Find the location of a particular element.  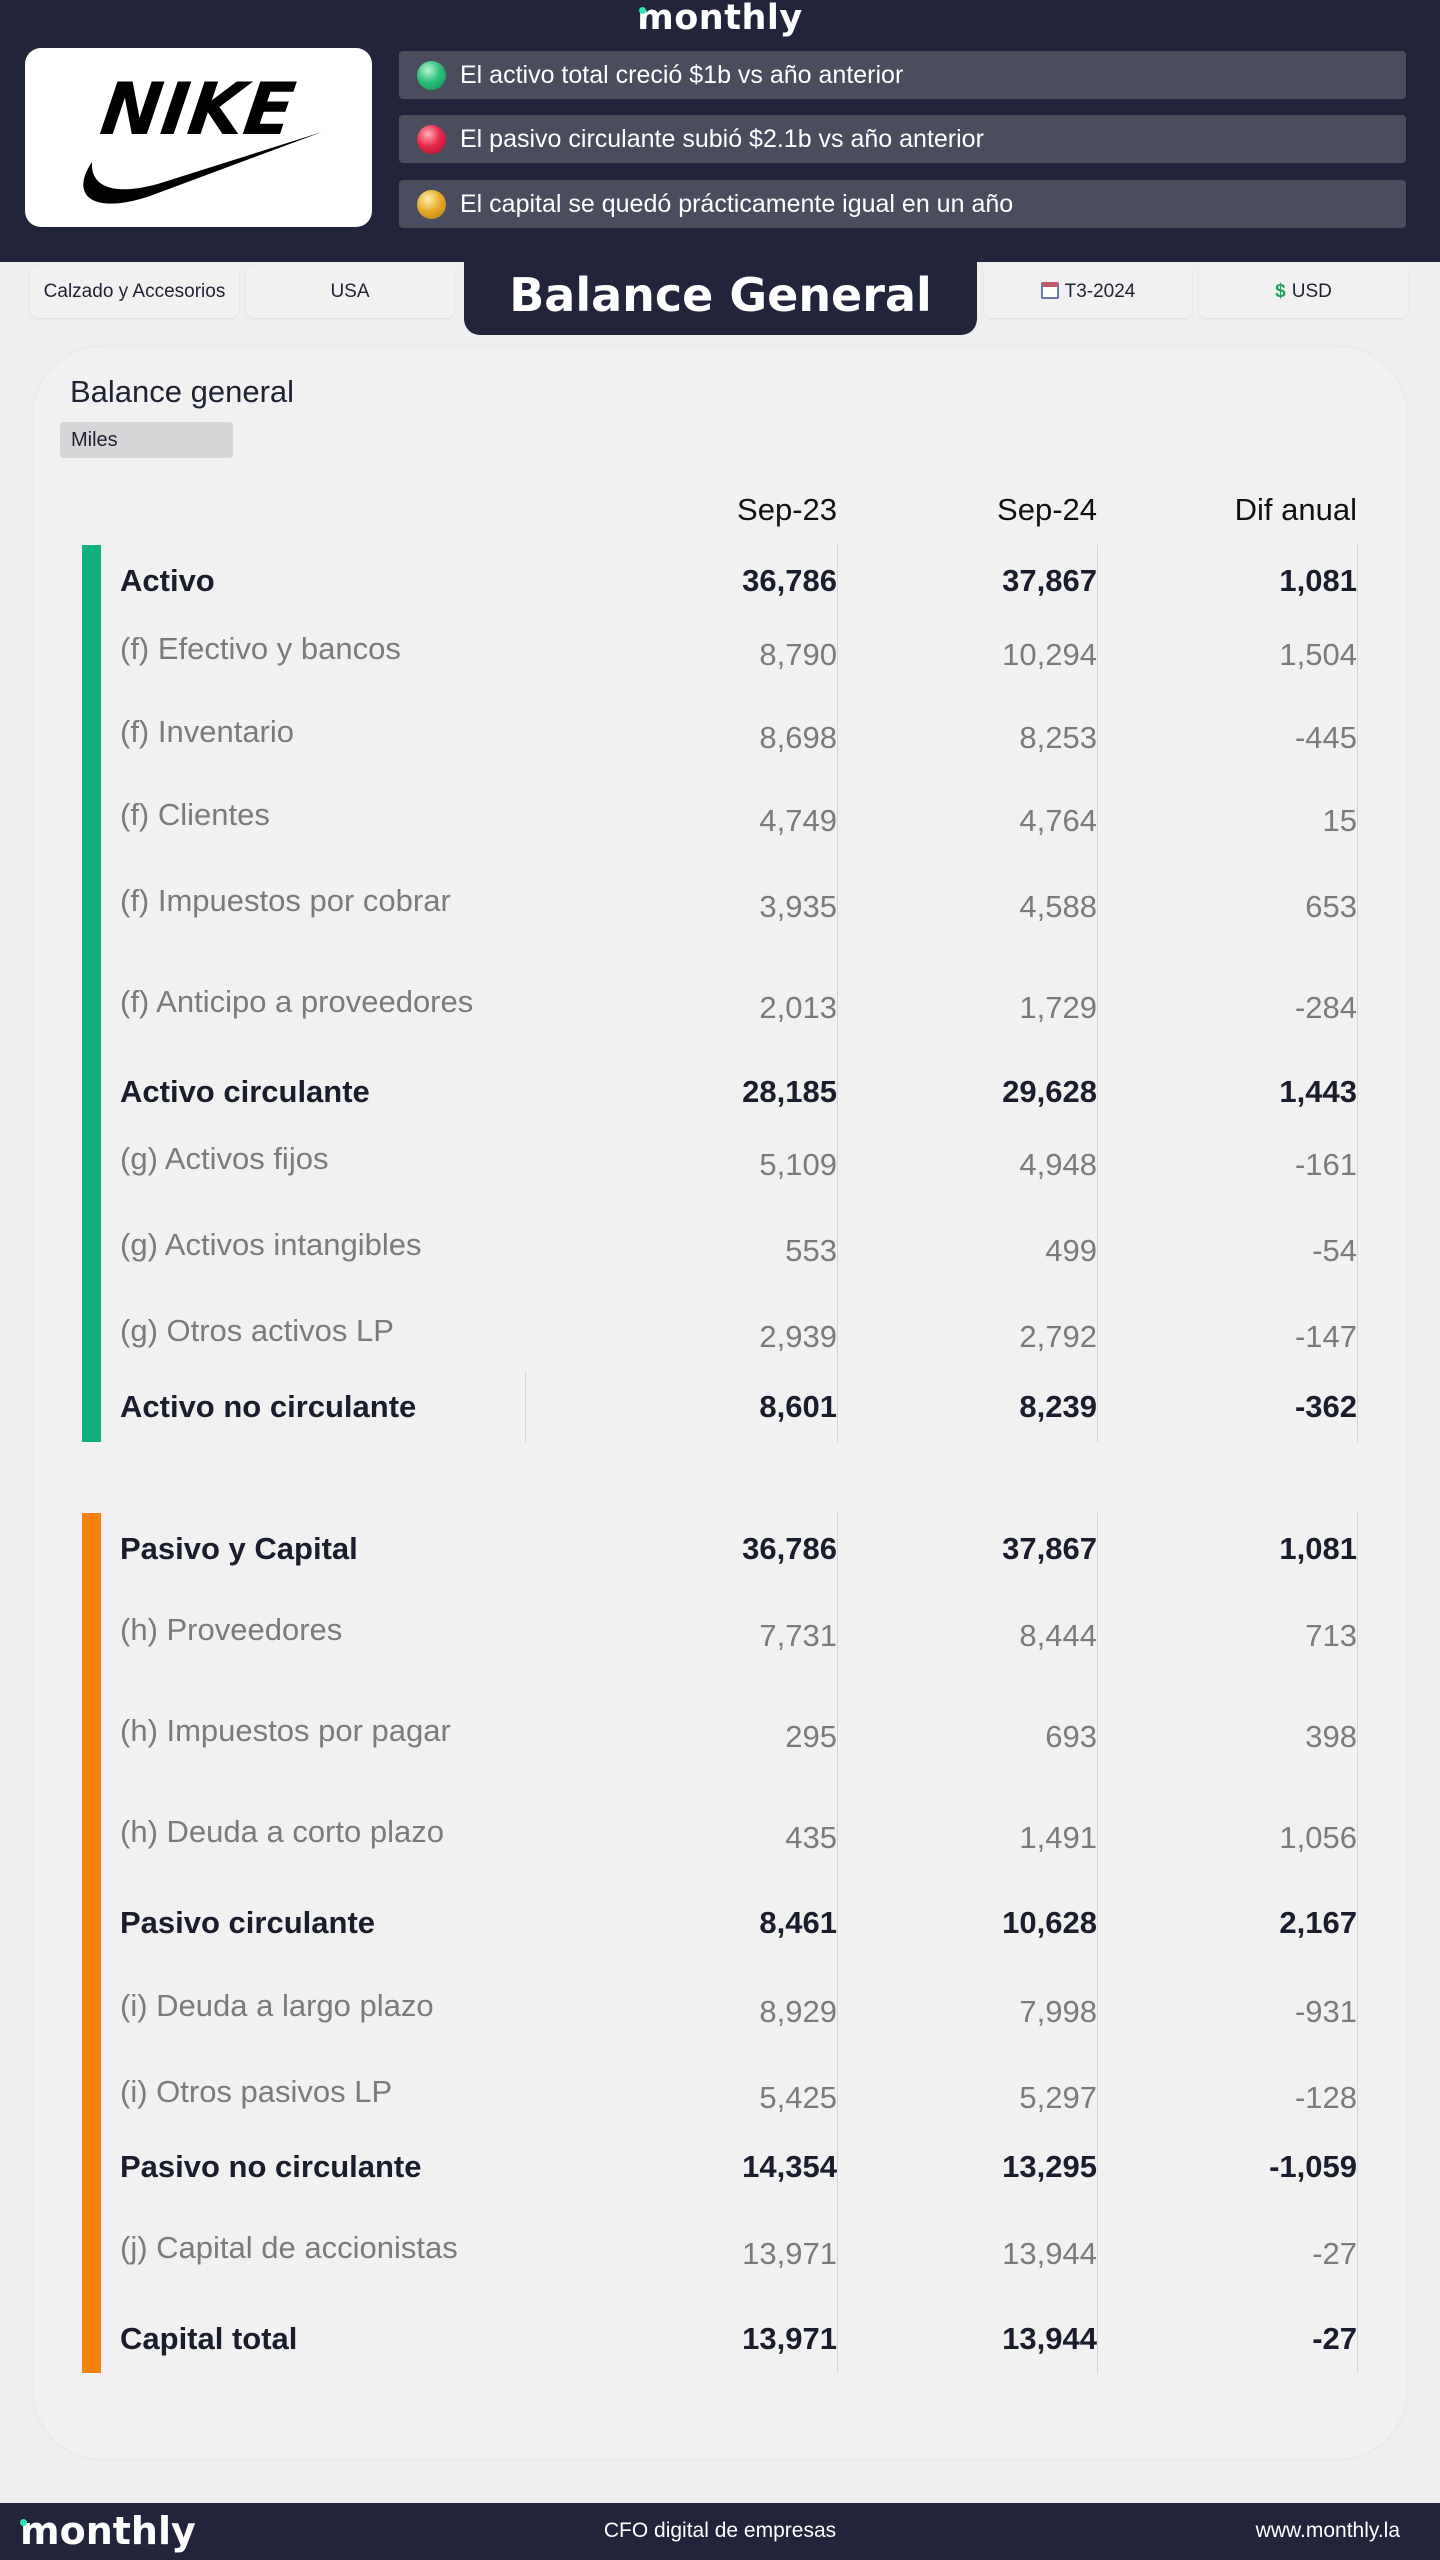

amber-status-icon is located at coordinates (431, 204).